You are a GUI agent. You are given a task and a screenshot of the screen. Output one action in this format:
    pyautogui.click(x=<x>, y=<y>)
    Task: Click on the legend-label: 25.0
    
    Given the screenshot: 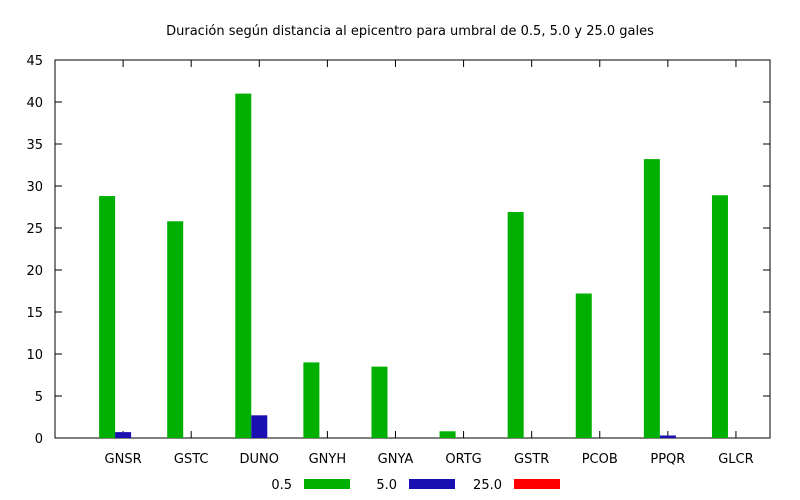 What is the action you would take?
    pyautogui.click(x=487, y=485)
    